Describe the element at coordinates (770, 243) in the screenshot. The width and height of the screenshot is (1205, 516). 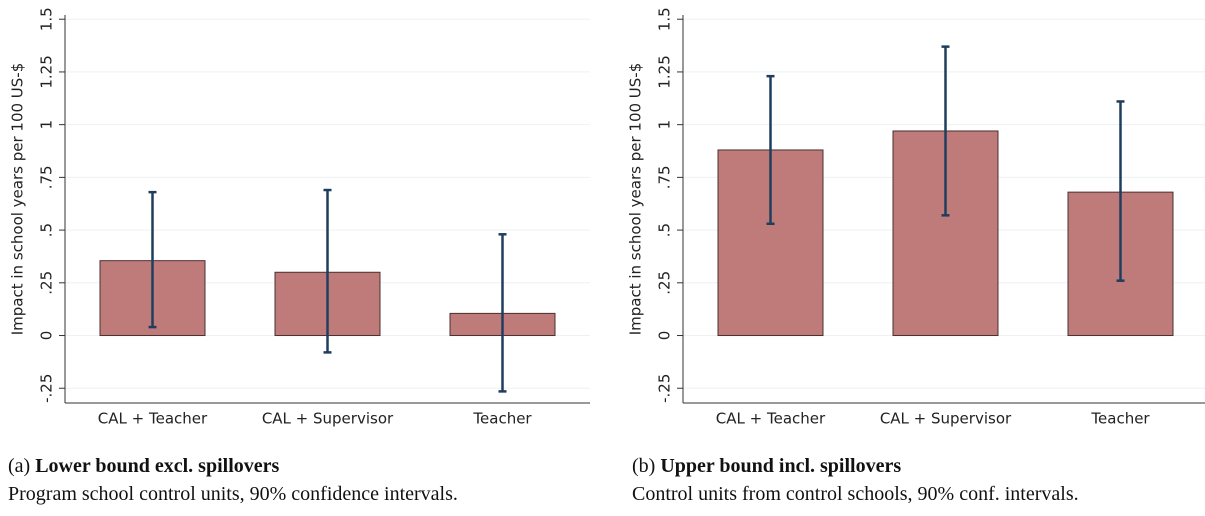
I see `bar` at that location.